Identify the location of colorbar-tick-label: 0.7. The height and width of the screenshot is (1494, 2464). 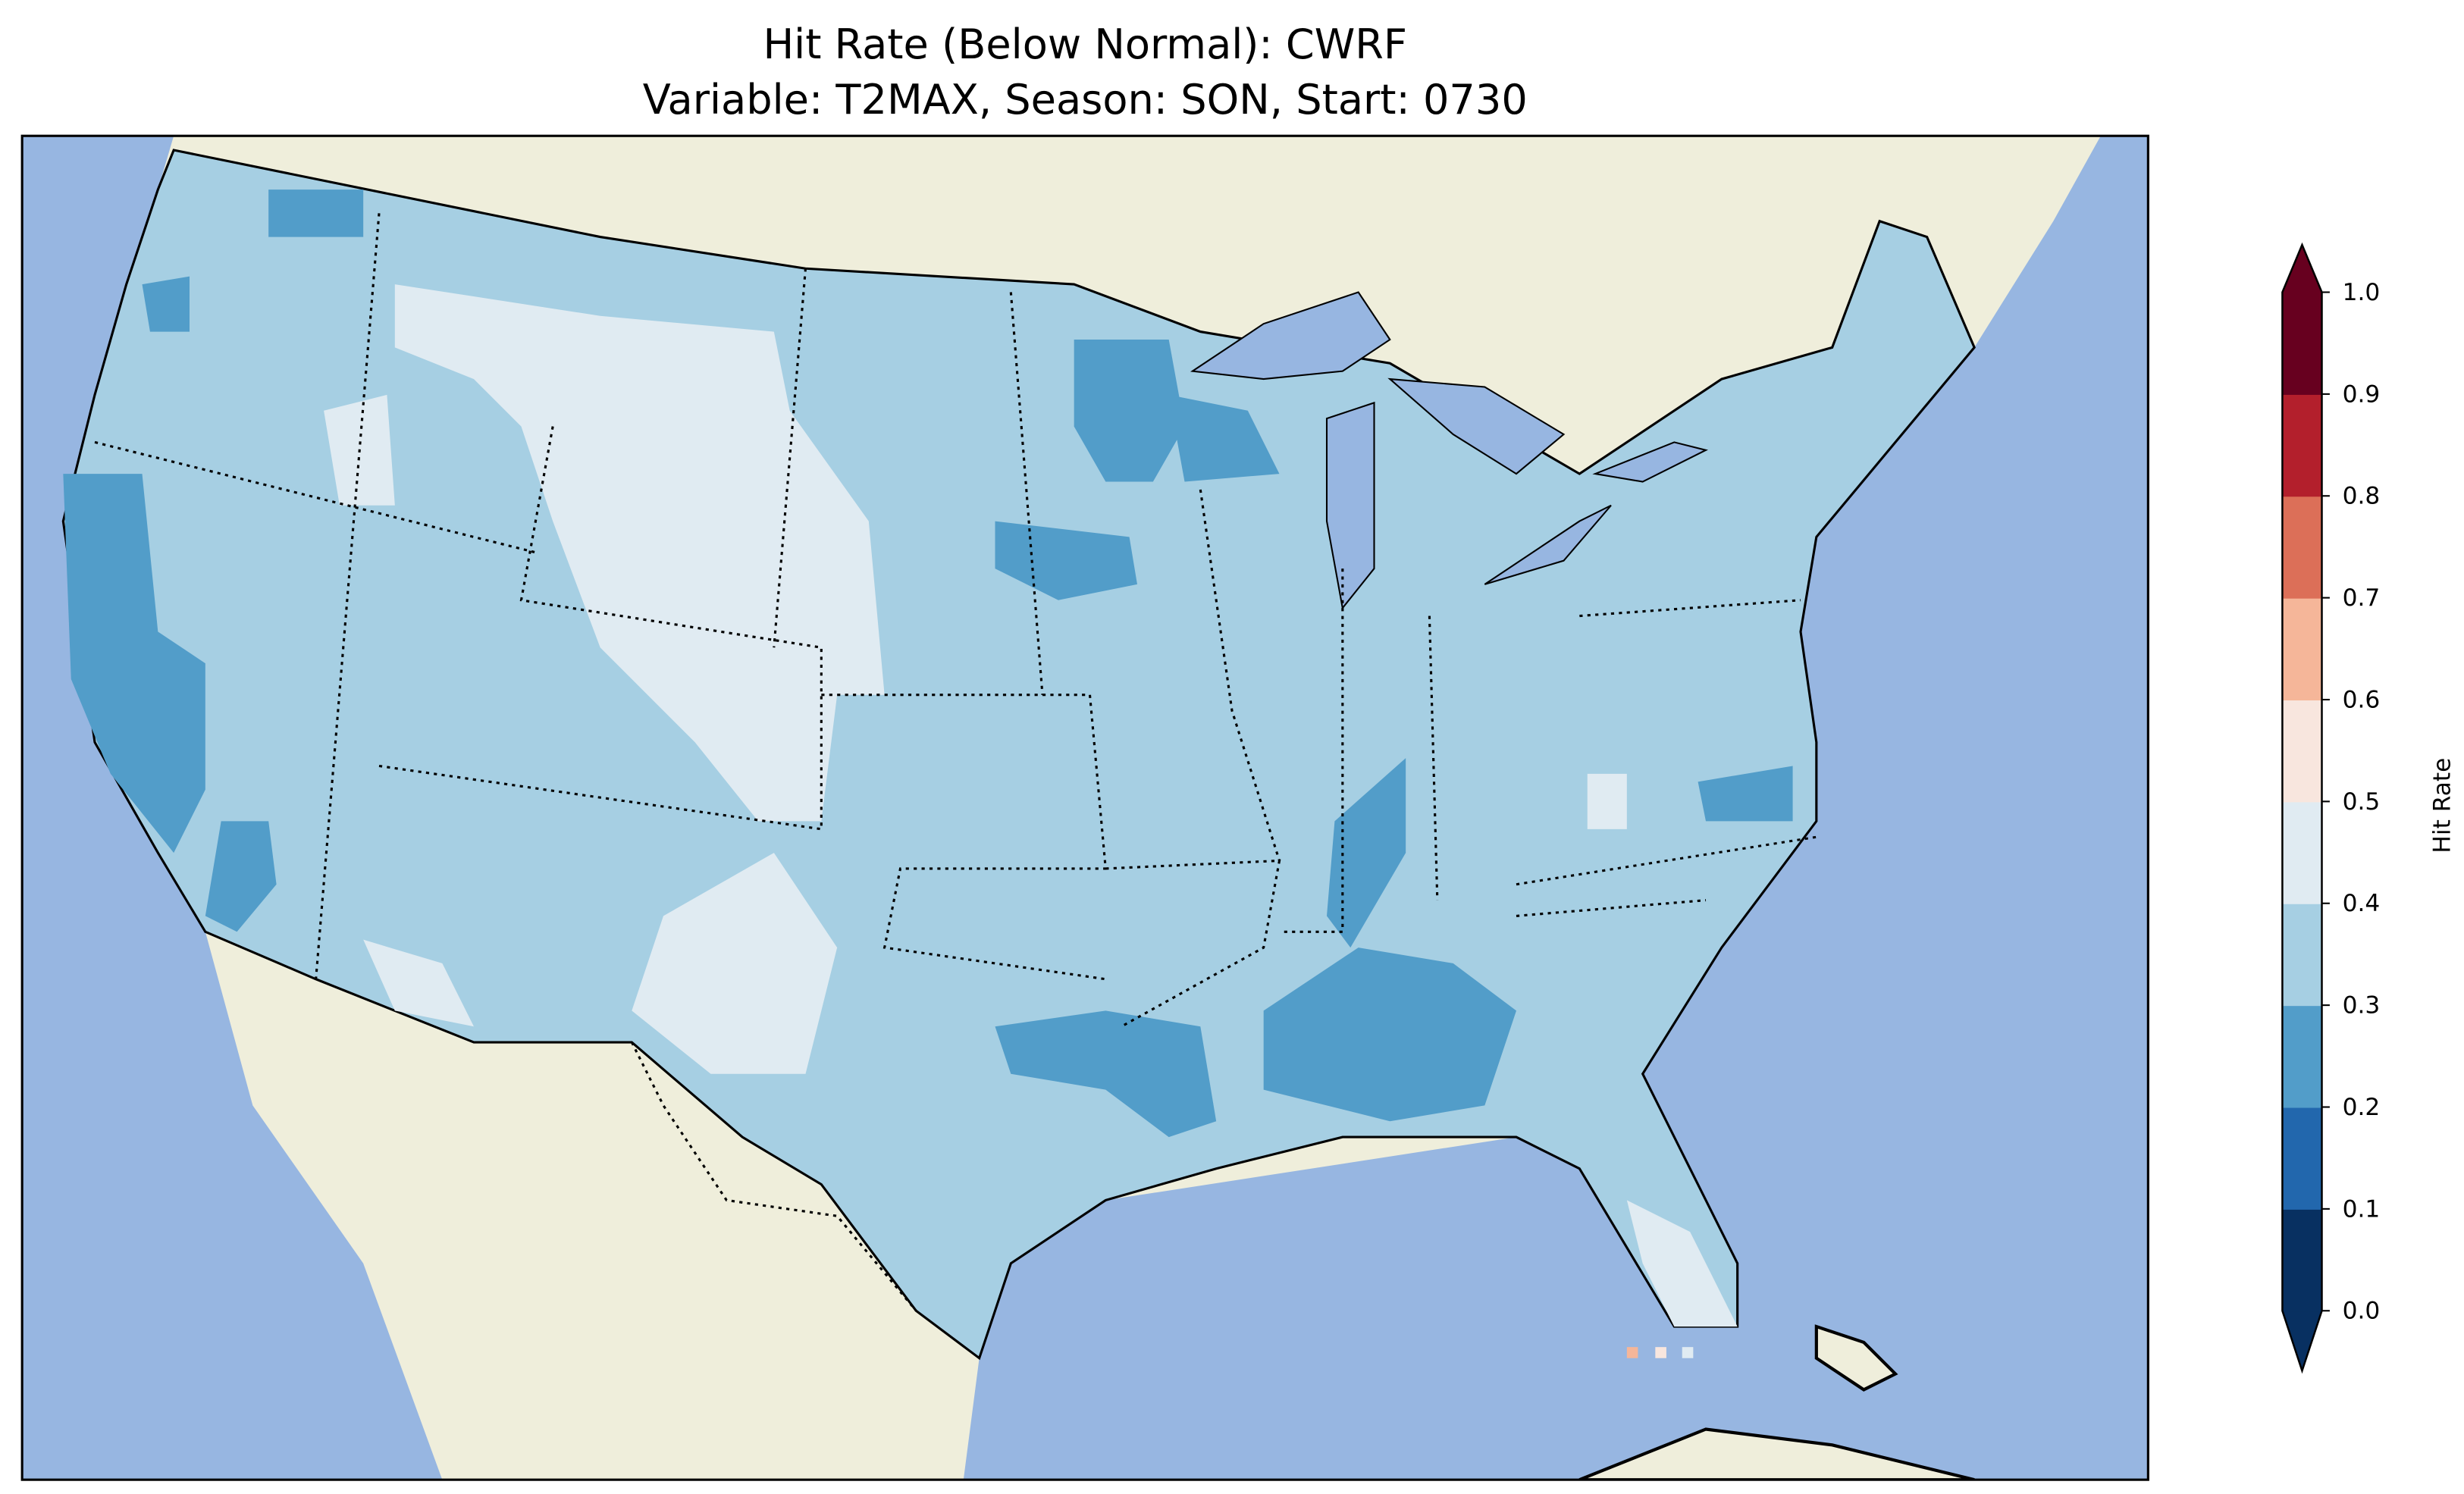
(2362, 598).